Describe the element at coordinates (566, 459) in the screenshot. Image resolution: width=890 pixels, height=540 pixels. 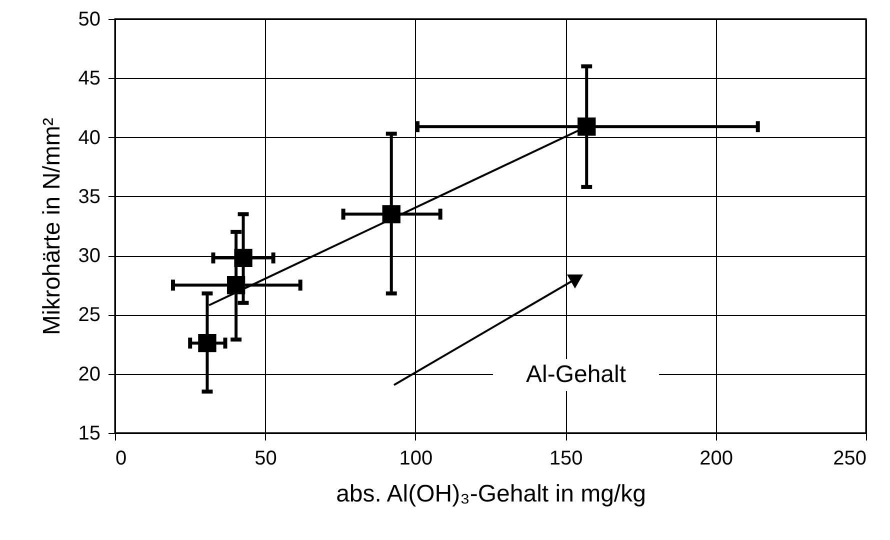
I see `x-tick-label: 150` at that location.